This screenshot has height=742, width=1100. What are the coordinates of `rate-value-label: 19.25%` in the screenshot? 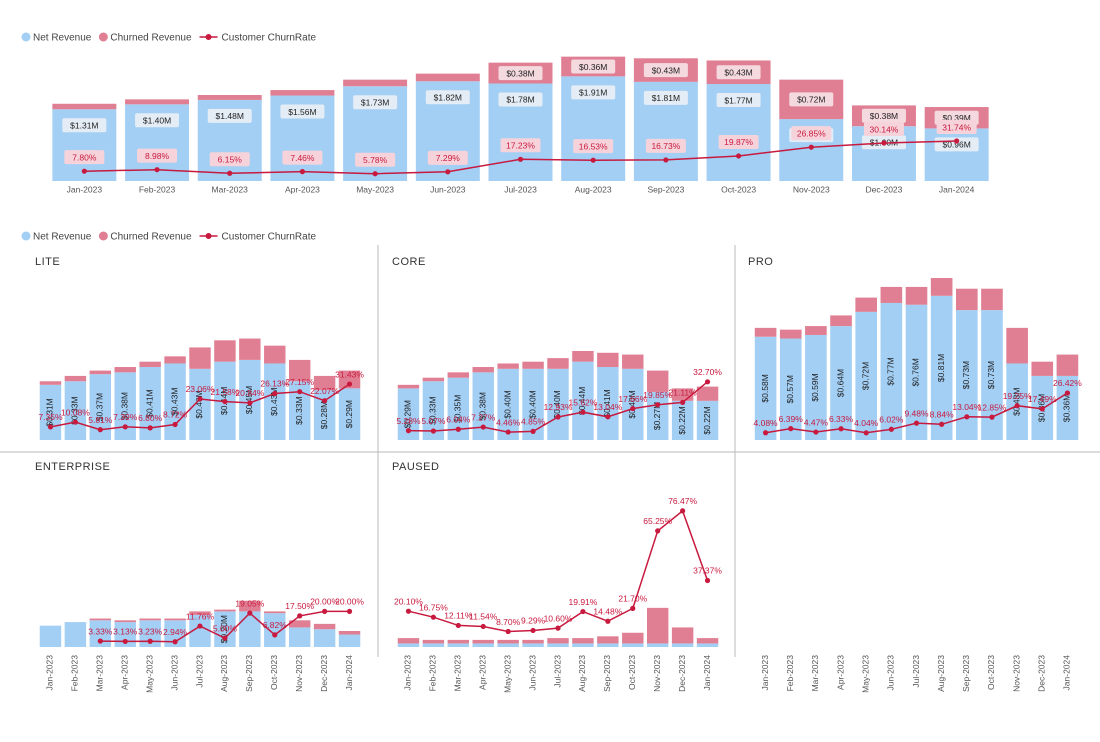 It's located at (1017, 396).